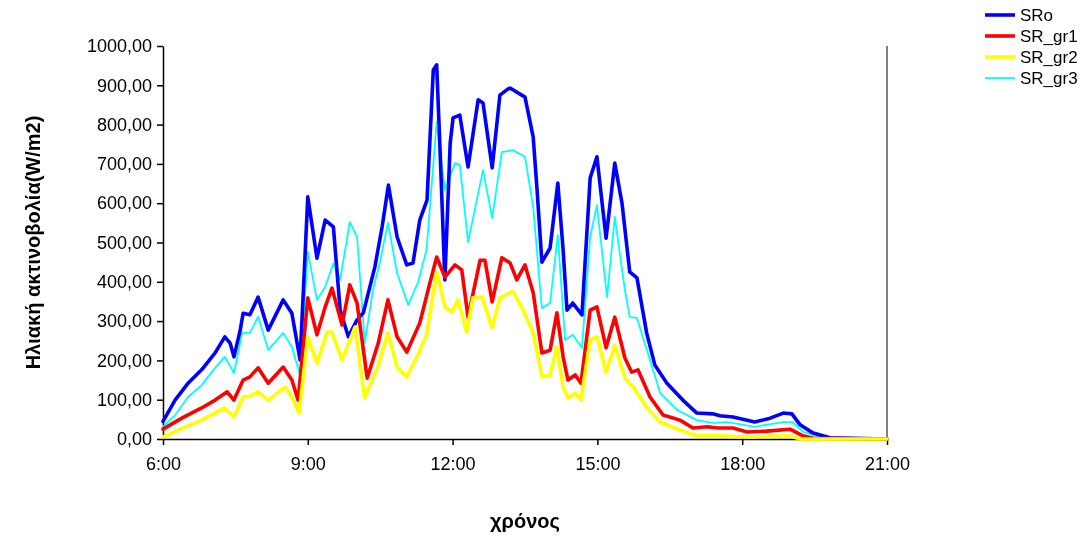 The width and height of the screenshot is (1080, 537). Describe the element at coordinates (525, 521) in the screenshot. I see `x-axis-title: χρόνος` at that location.